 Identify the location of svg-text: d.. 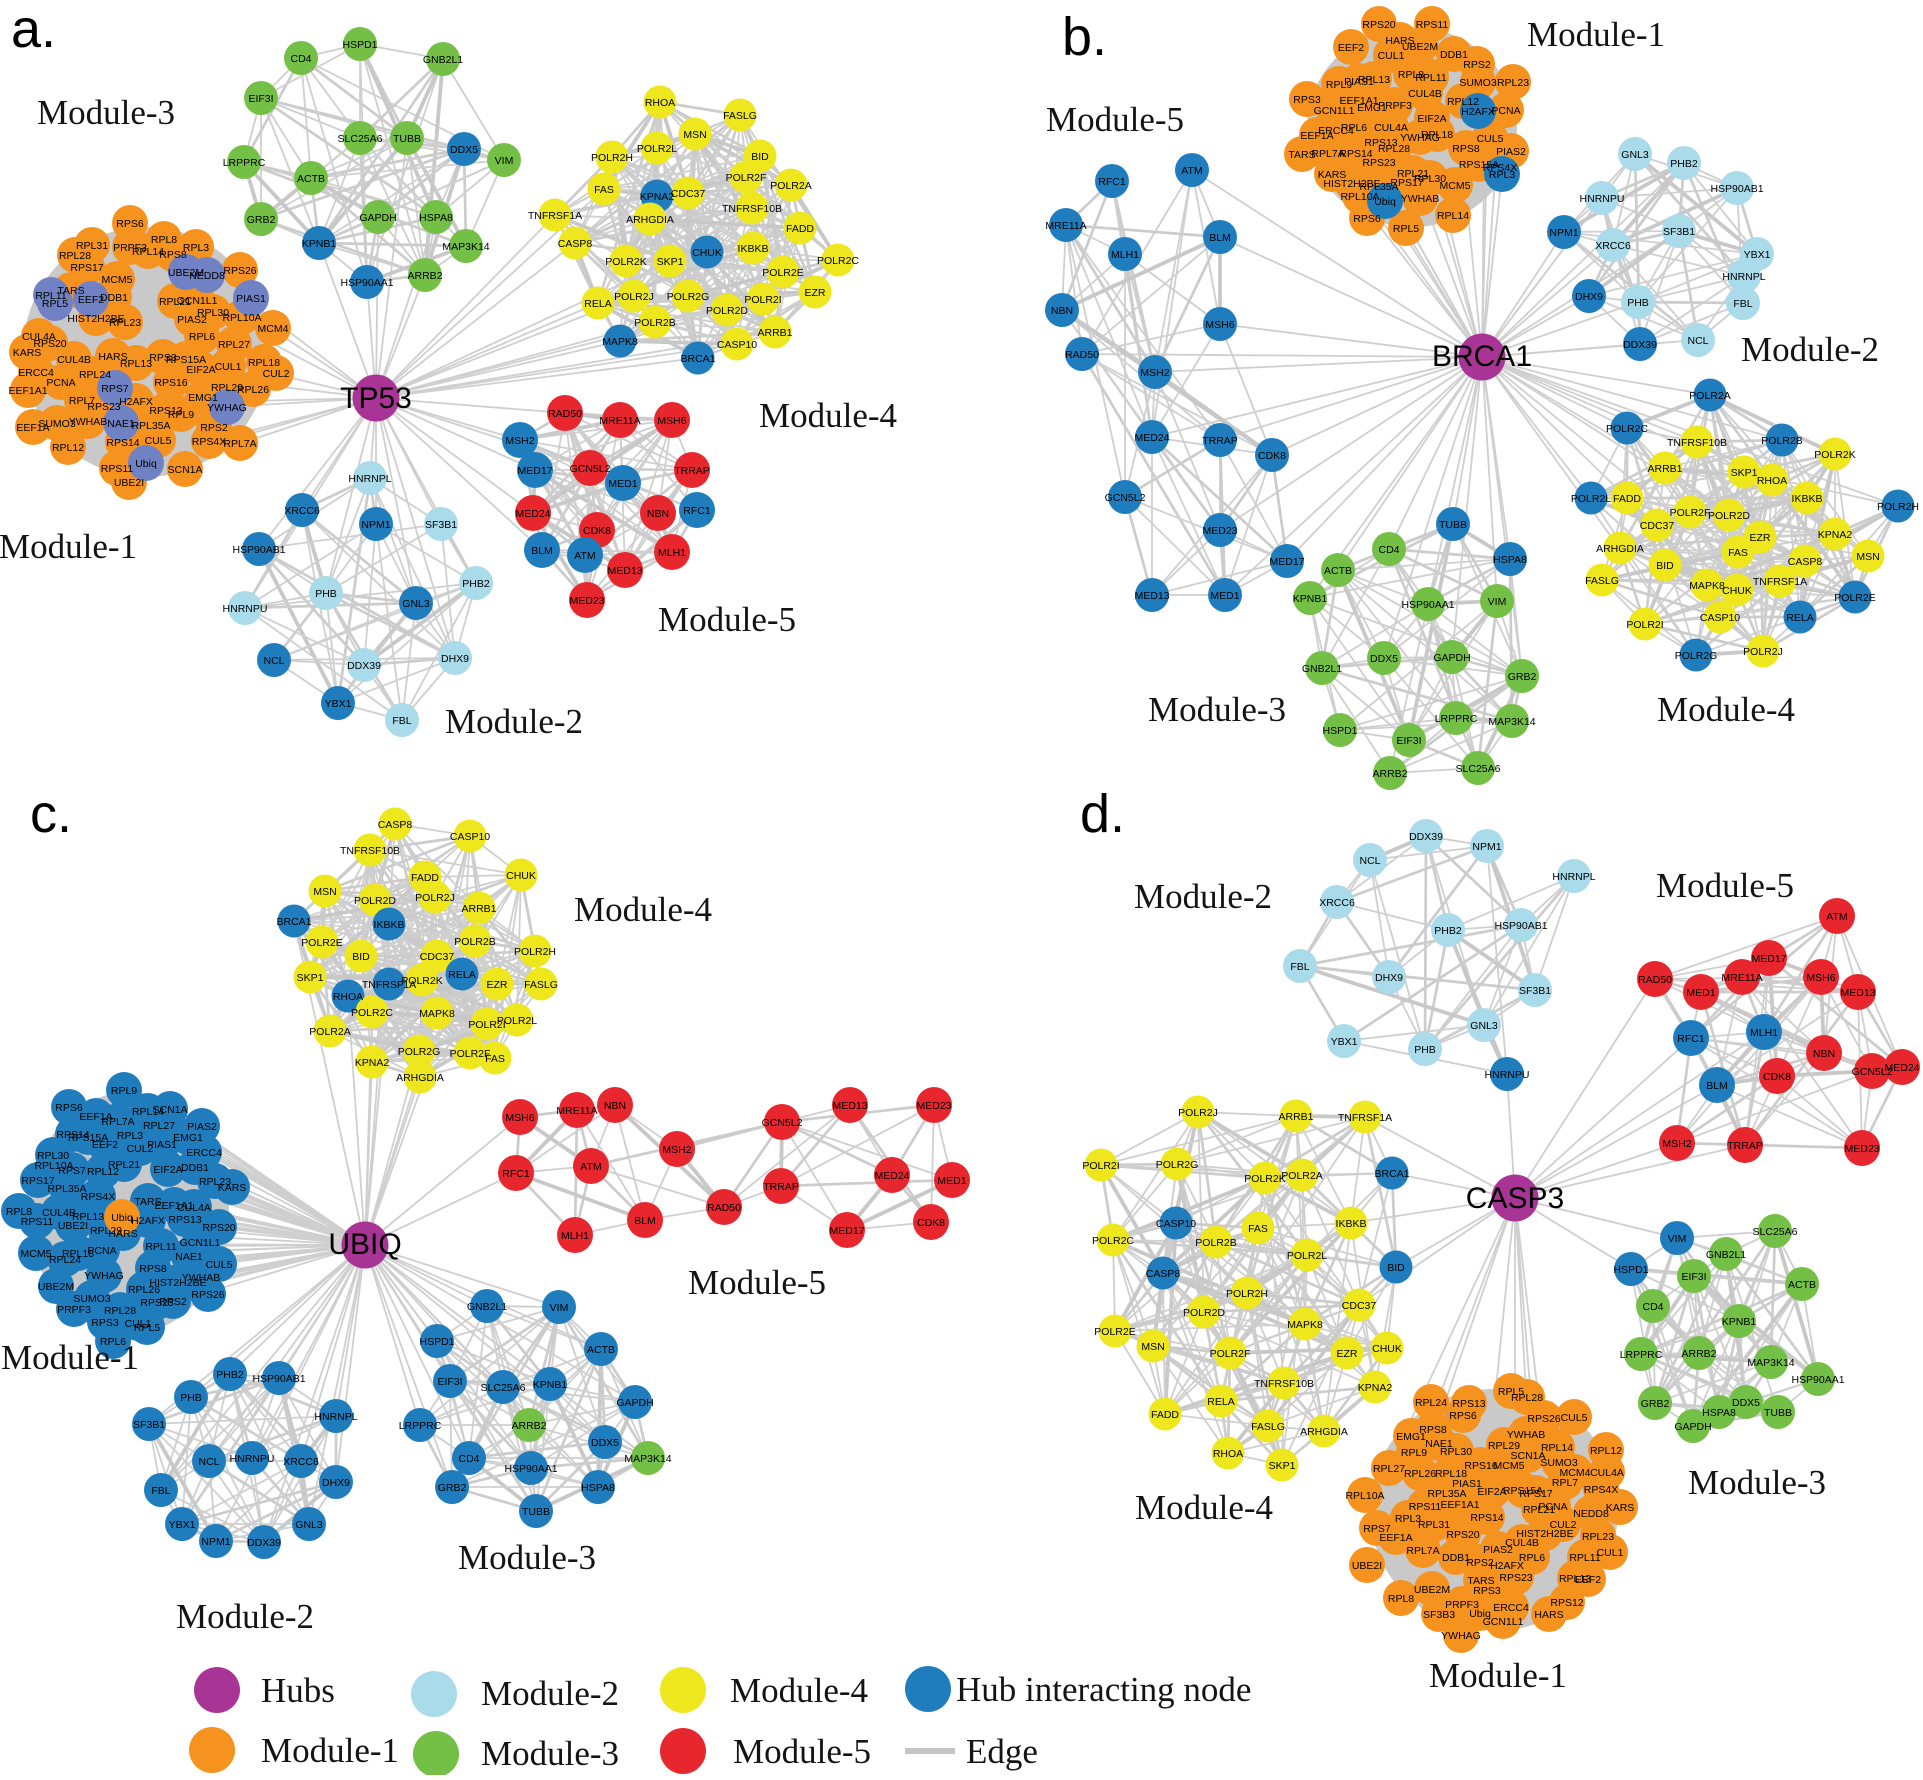
(1102, 814).